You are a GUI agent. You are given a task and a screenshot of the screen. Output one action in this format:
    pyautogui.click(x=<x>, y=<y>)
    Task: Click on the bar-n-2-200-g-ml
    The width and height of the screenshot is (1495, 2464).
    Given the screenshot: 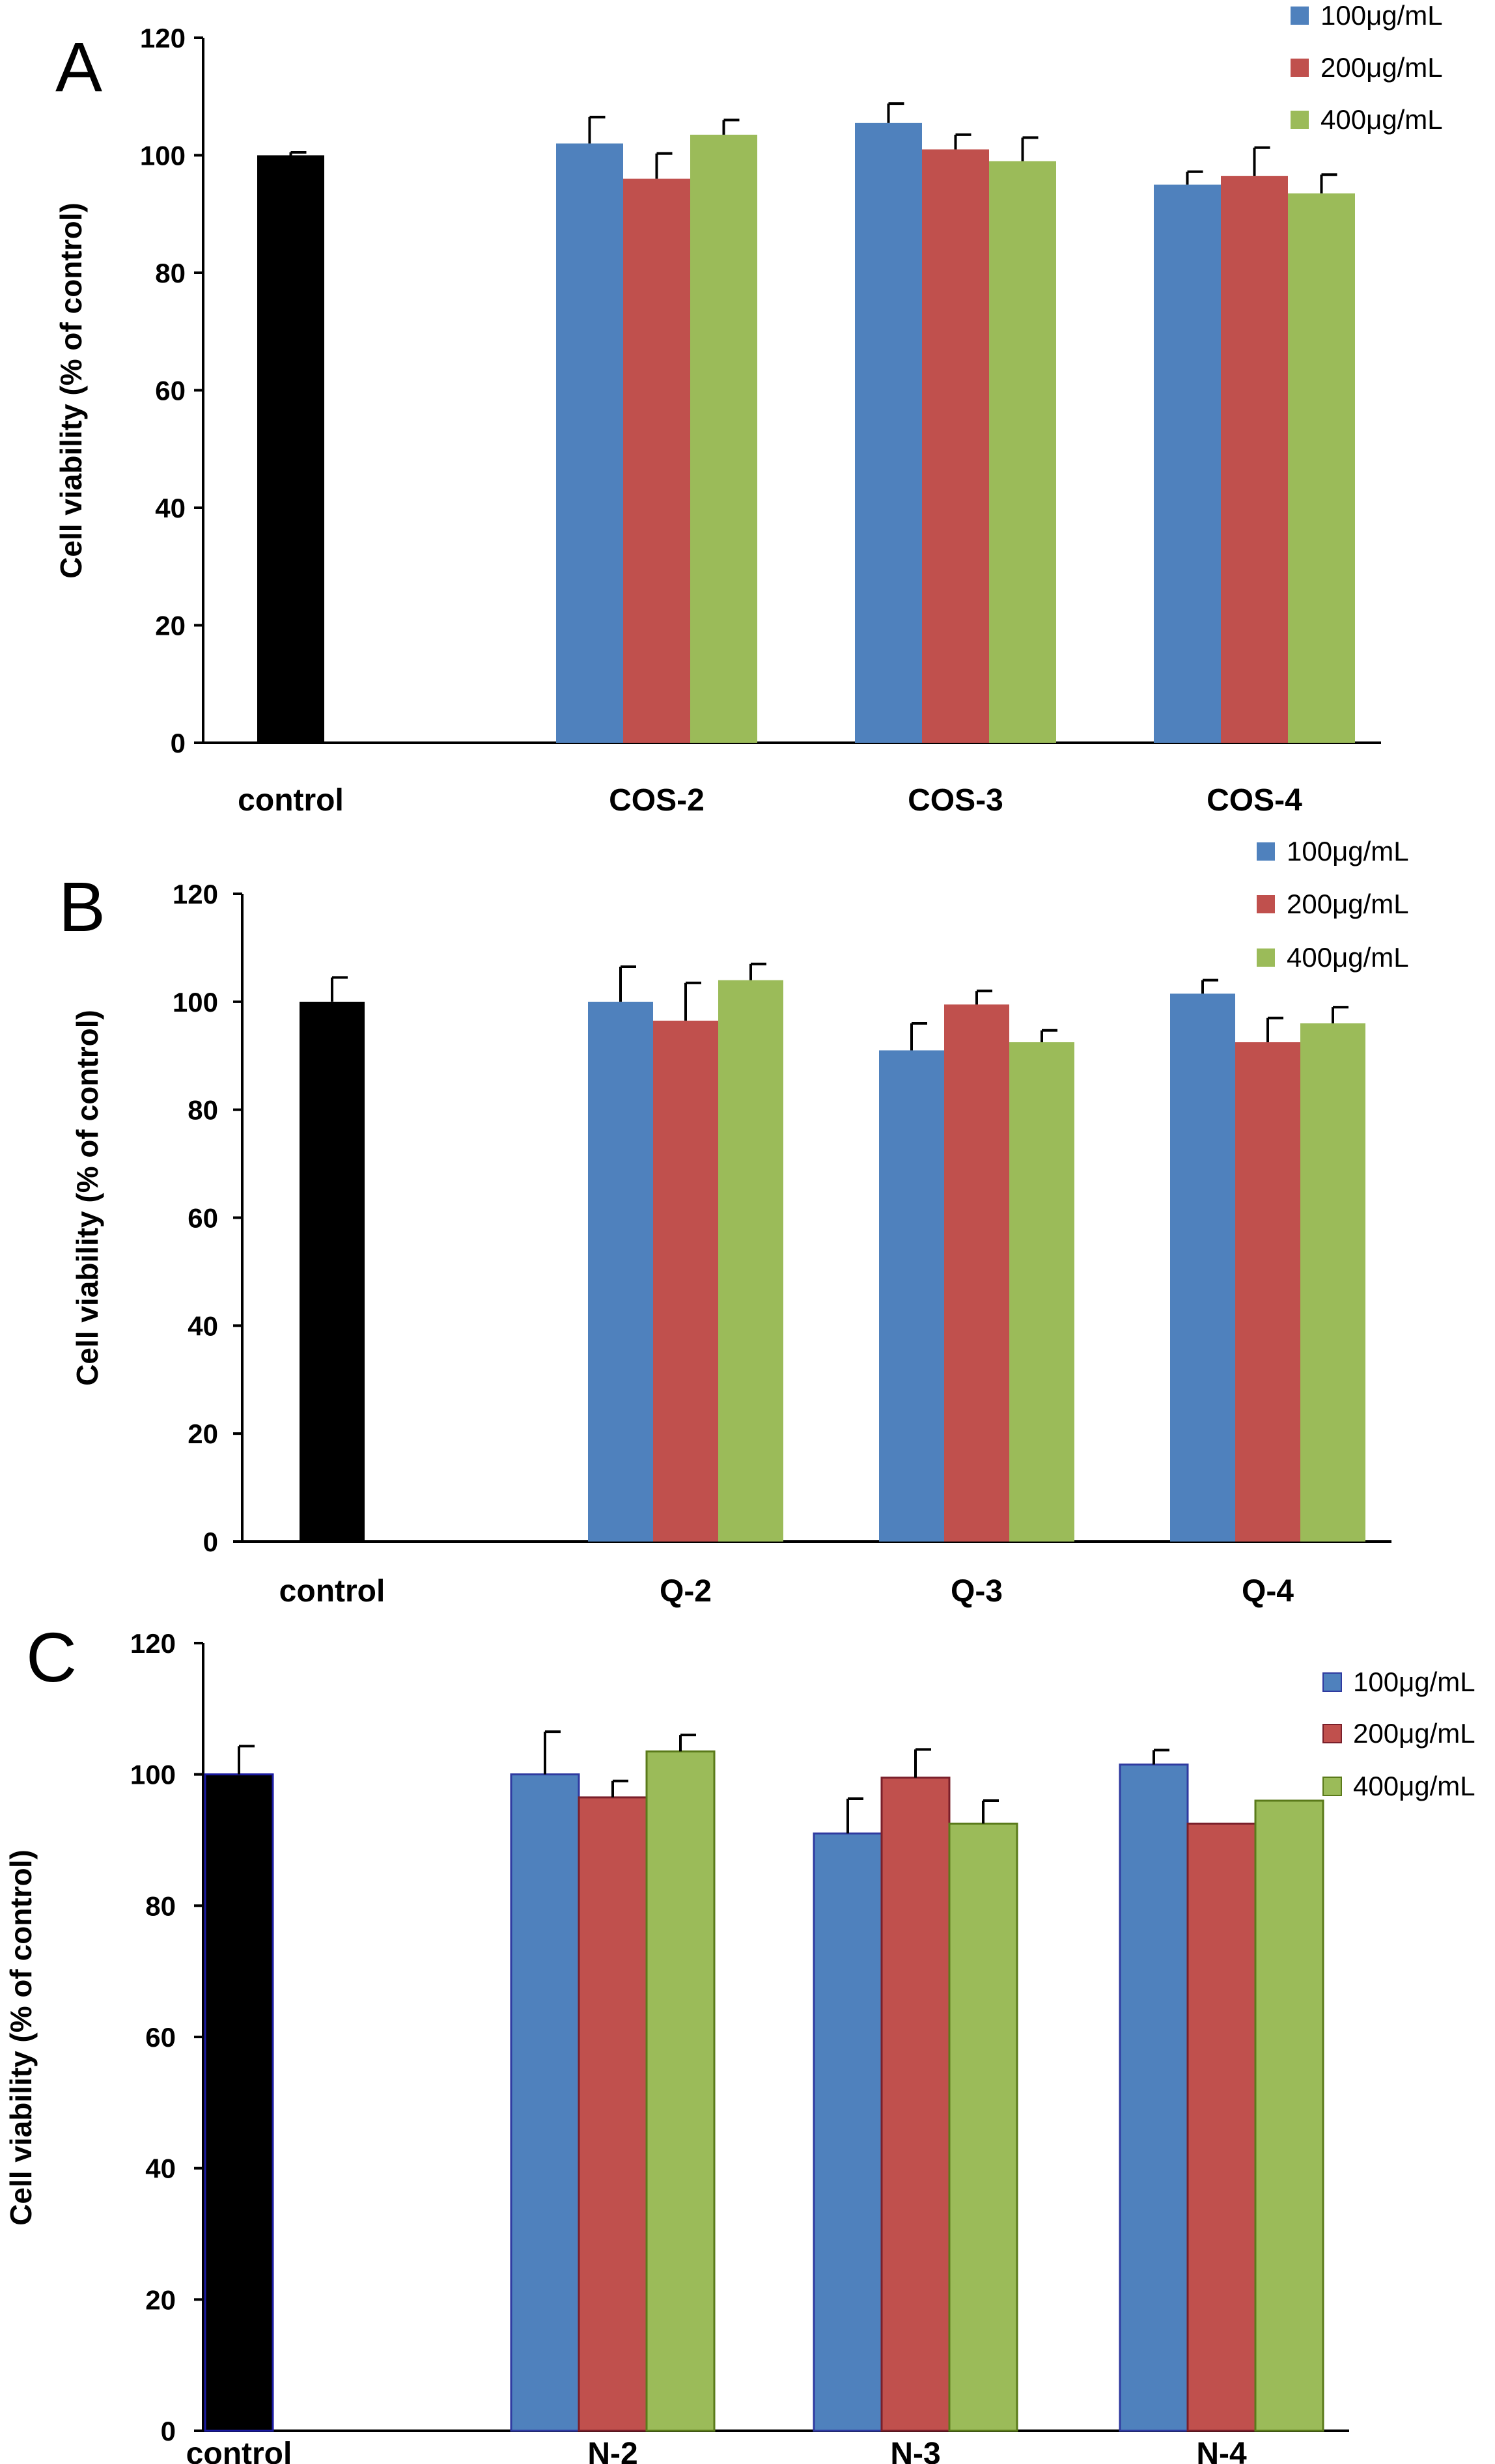 What is the action you would take?
    pyautogui.click(x=613, y=2114)
    